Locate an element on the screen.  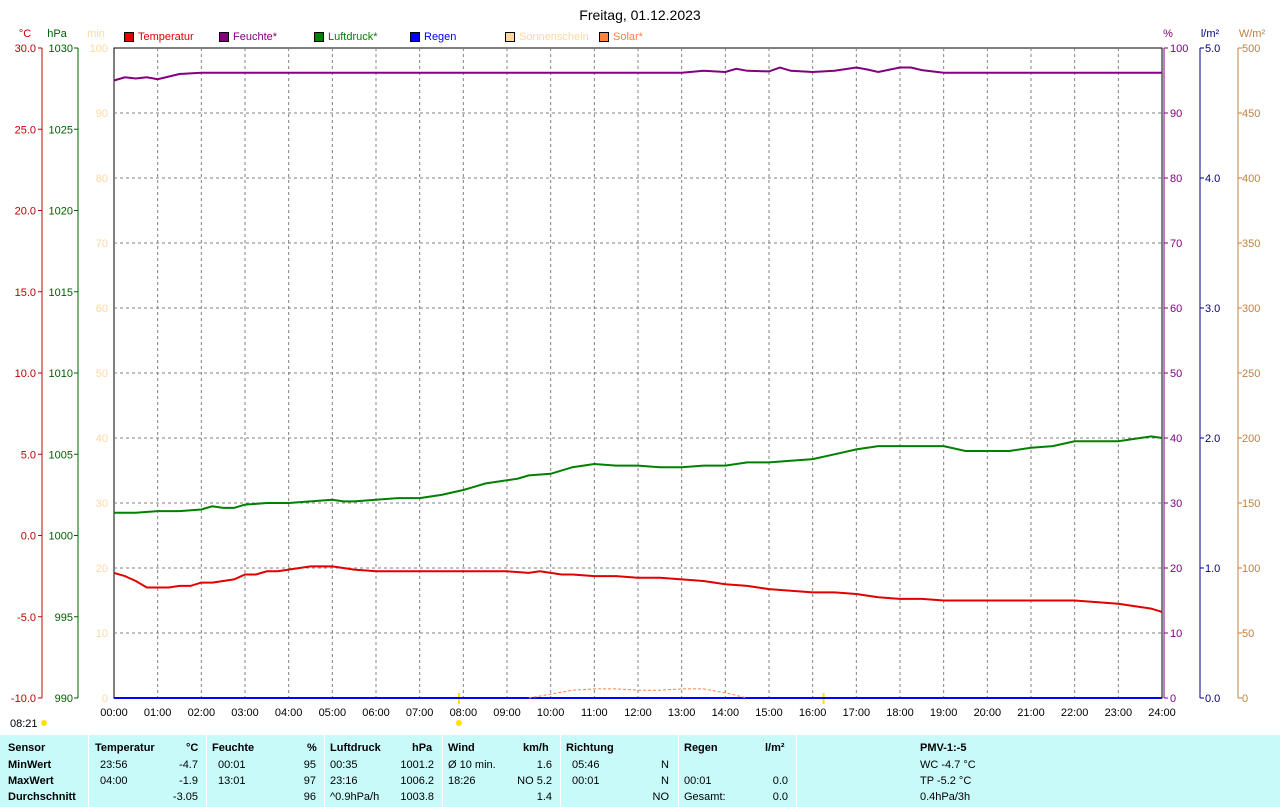
pressure-tick-label: 990 is located at coordinates (64, 699).